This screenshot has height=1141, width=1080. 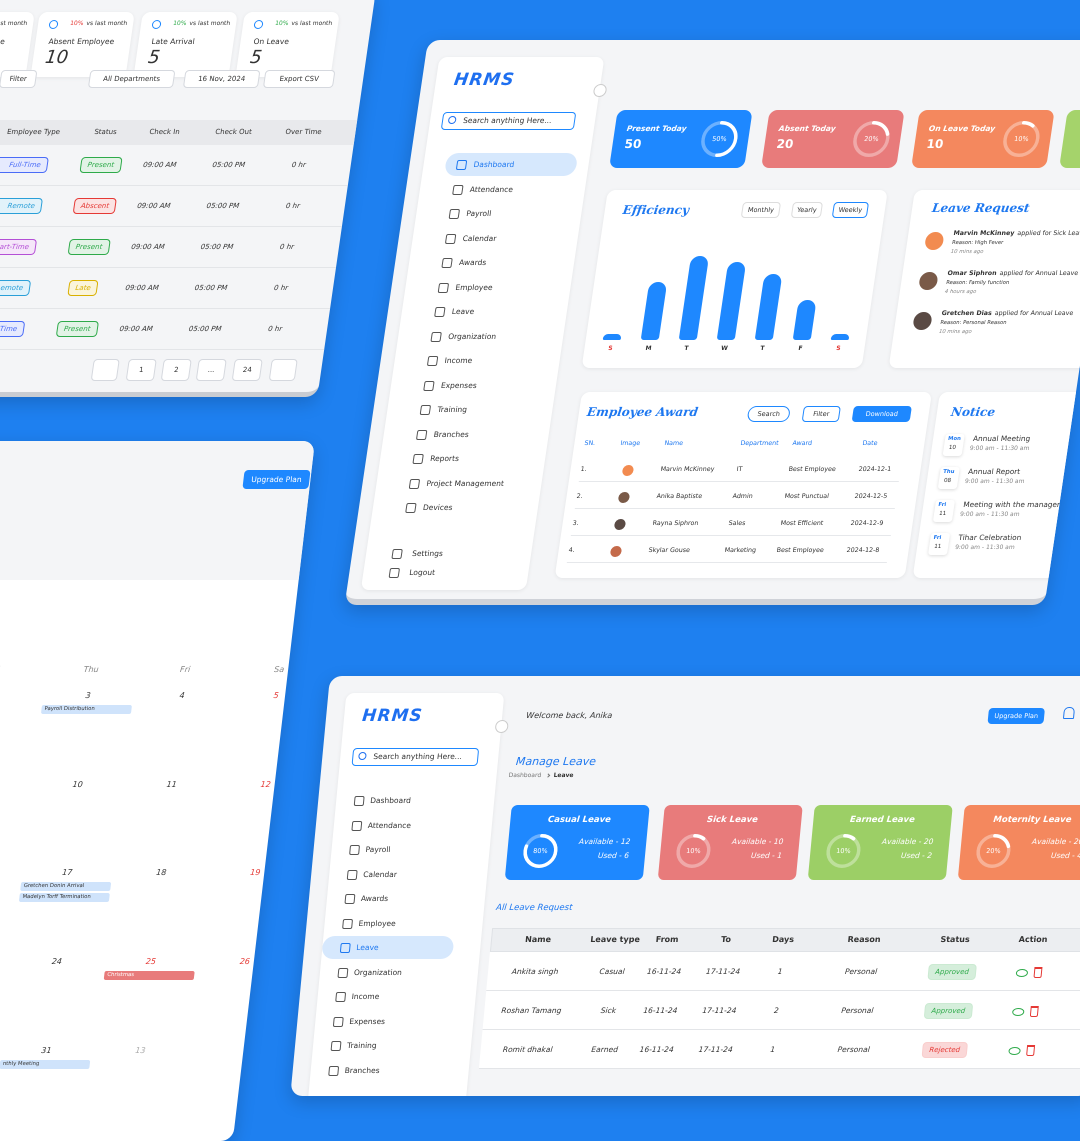 I want to click on stat-icon, so click(x=258, y=24).